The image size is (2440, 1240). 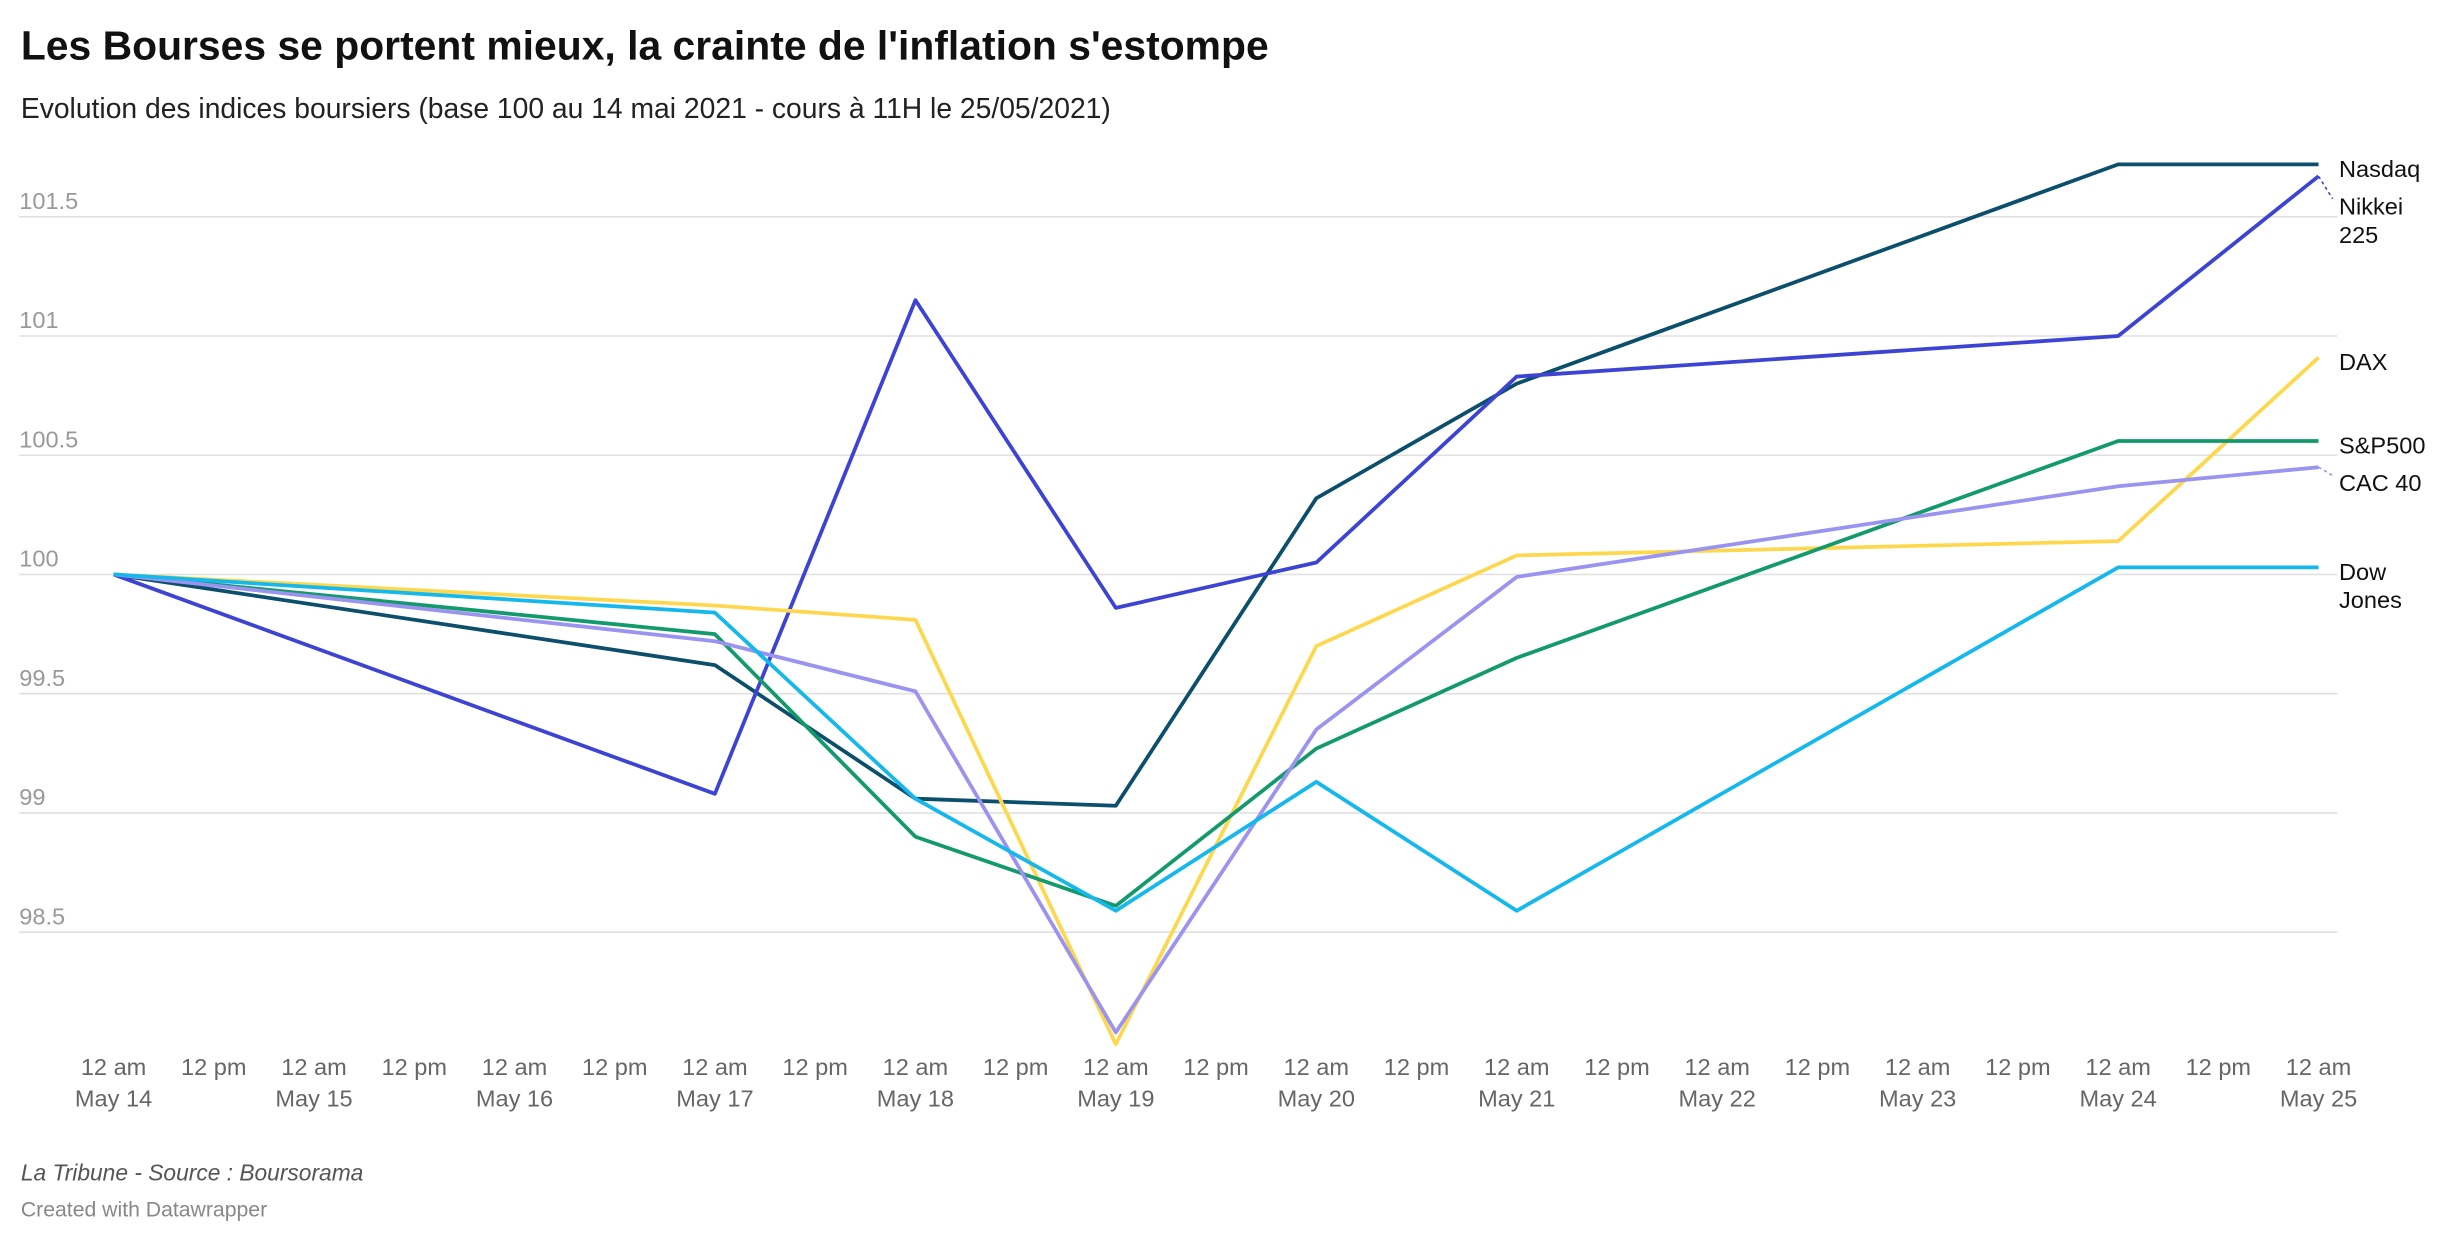 What do you see at coordinates (42, 678) in the screenshot?
I see `y-tick-label: 99.5` at bounding box center [42, 678].